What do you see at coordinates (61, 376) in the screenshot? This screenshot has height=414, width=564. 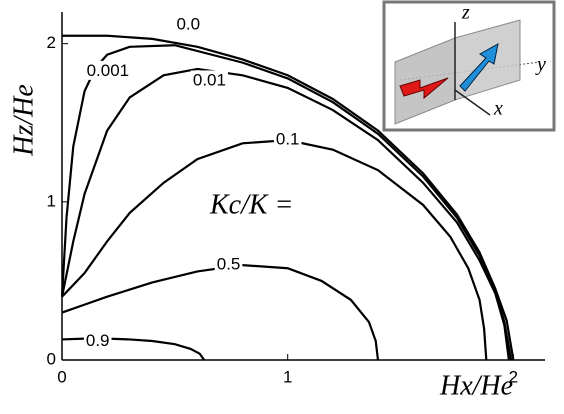 I see `x-tick-label: 0` at bounding box center [61, 376].